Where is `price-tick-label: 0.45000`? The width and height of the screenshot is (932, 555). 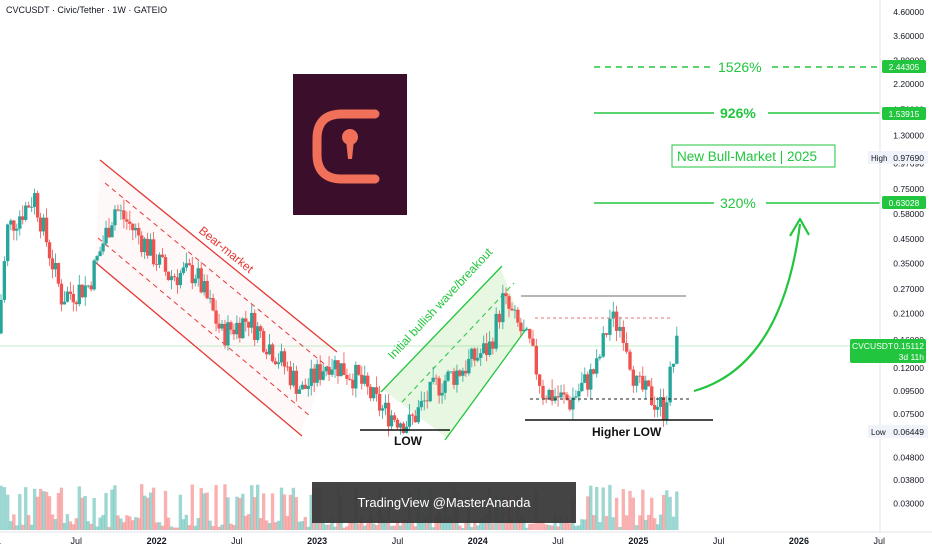 price-tick-label: 0.45000 is located at coordinates (908, 239).